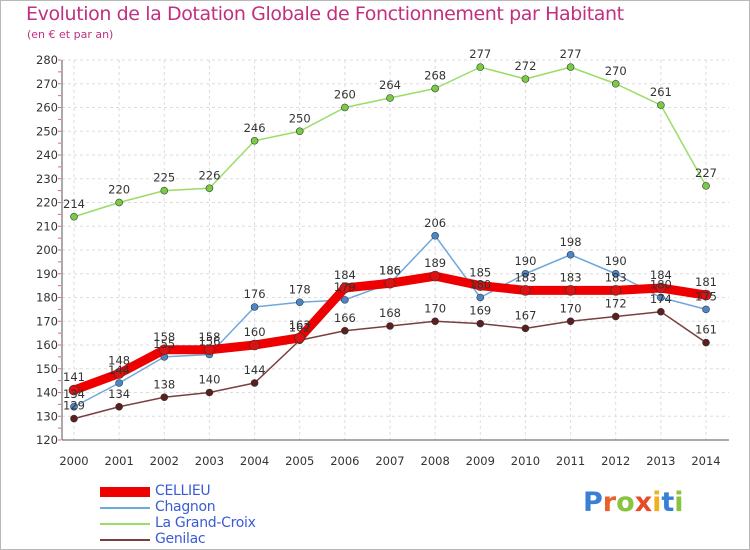 This screenshot has width=750, height=550. I want to click on data-label-la-grand-croix: 272, so click(525, 66).